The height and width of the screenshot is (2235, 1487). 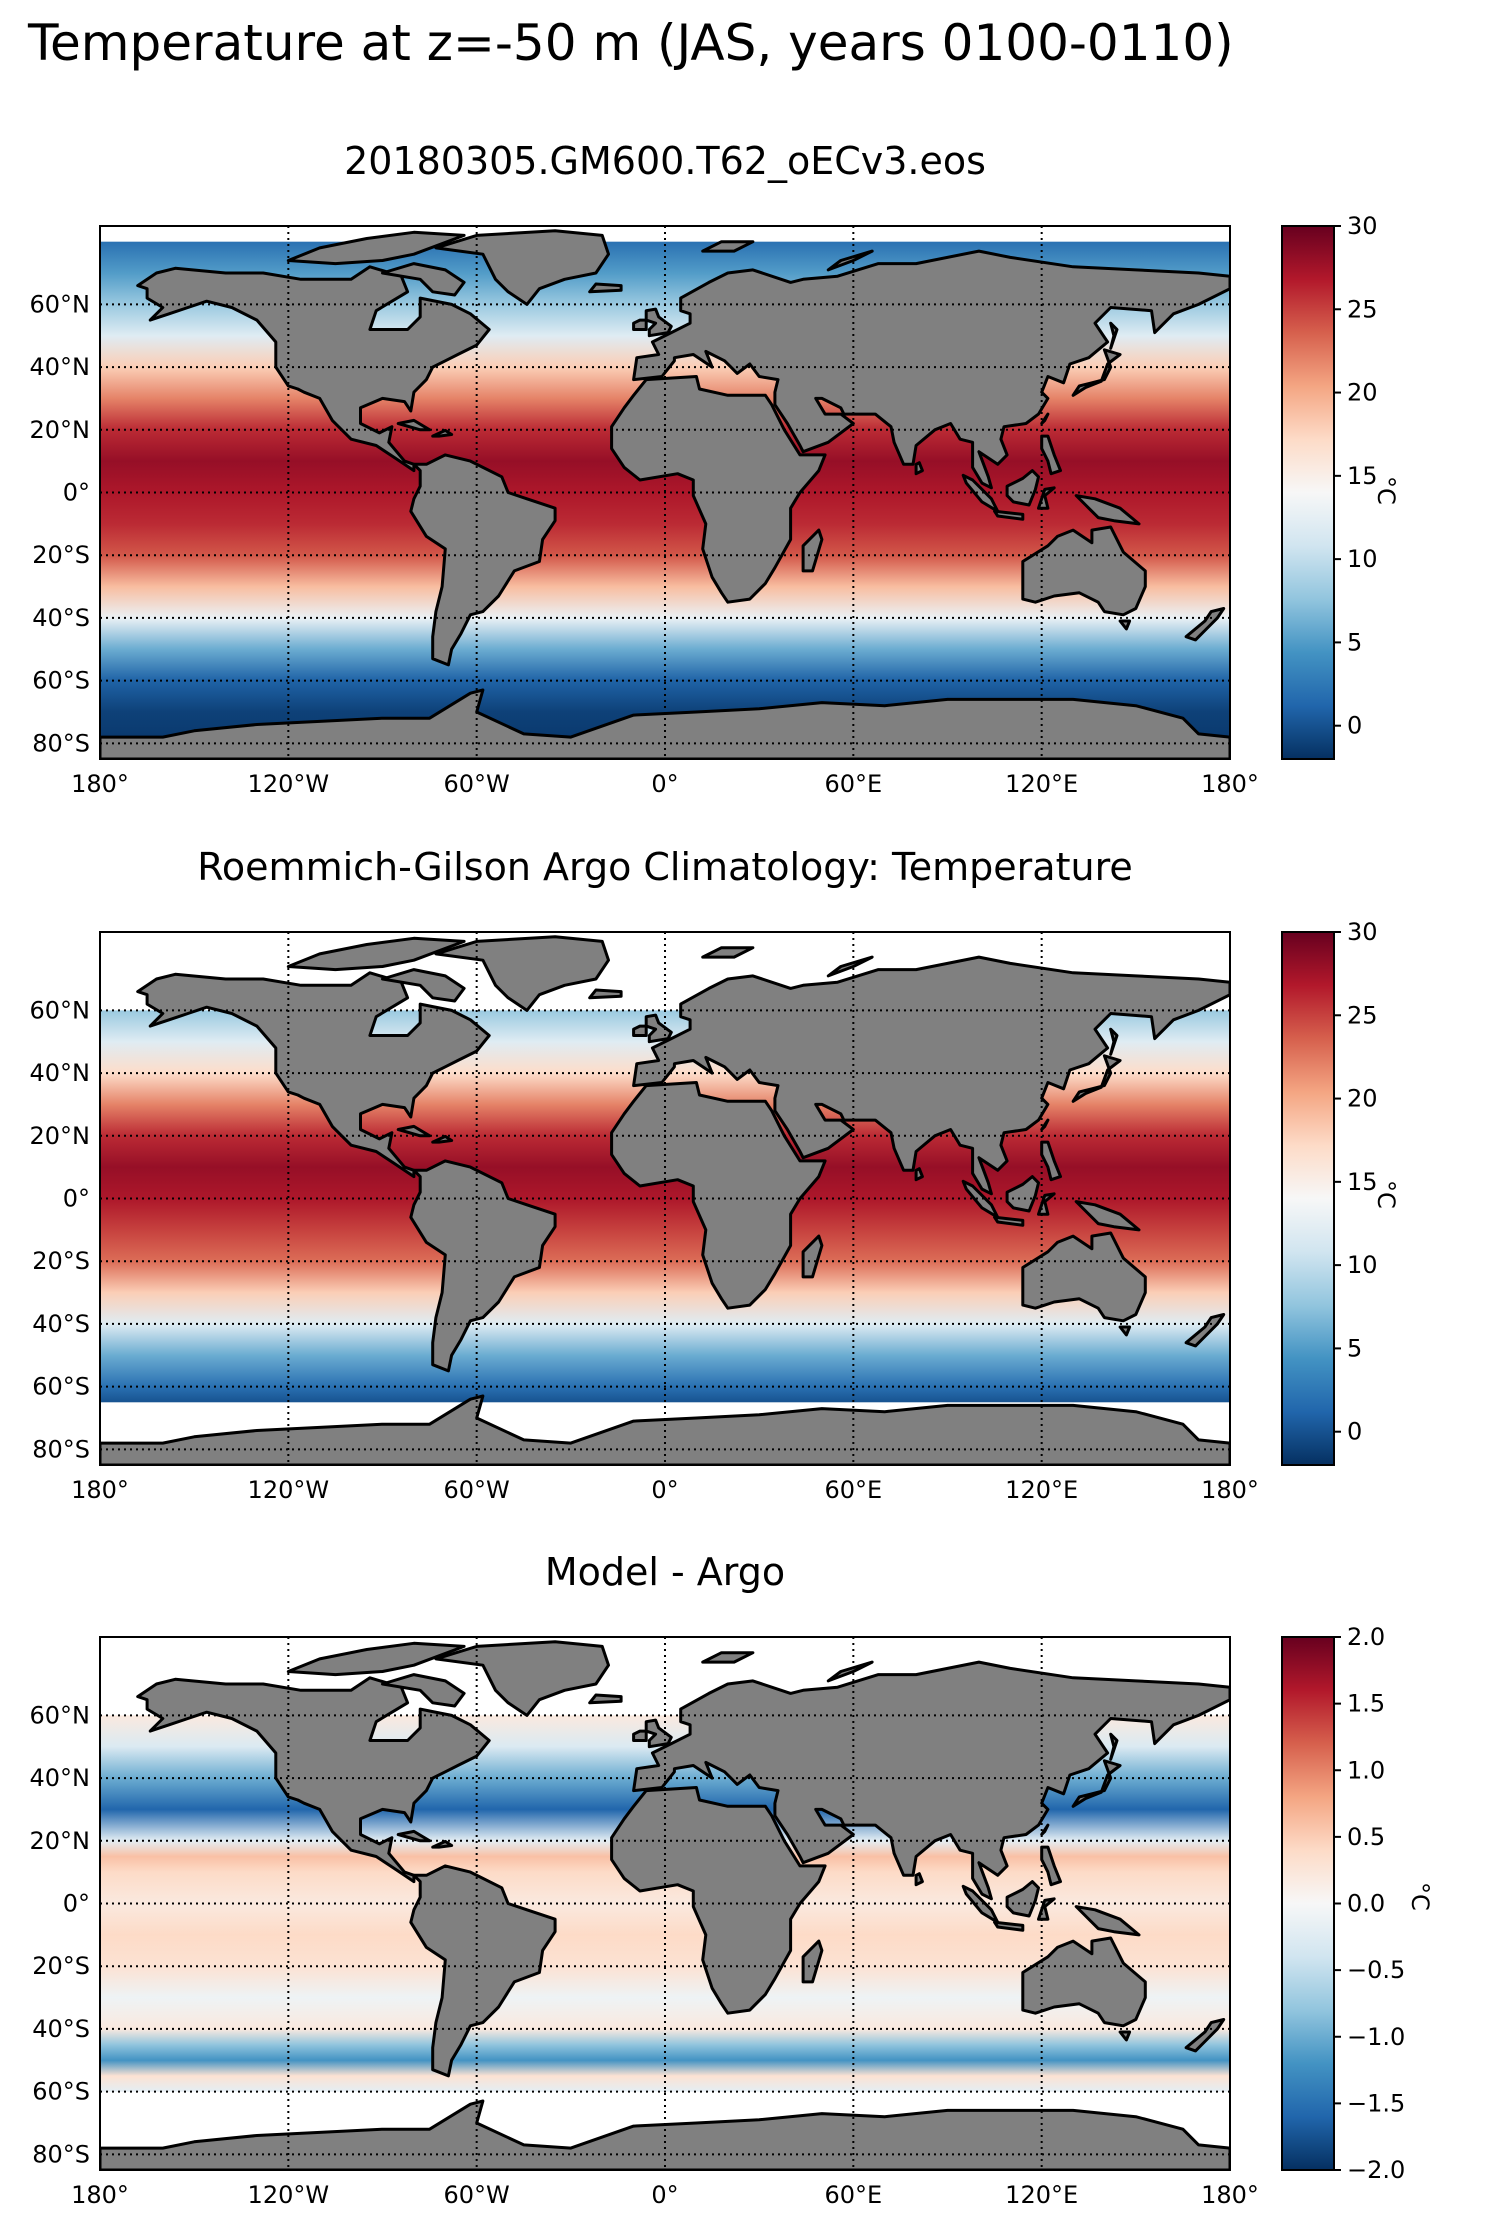 What do you see at coordinates (1230, 2195) in the screenshot?
I see `panel-3-x-tick-label: 180°` at bounding box center [1230, 2195].